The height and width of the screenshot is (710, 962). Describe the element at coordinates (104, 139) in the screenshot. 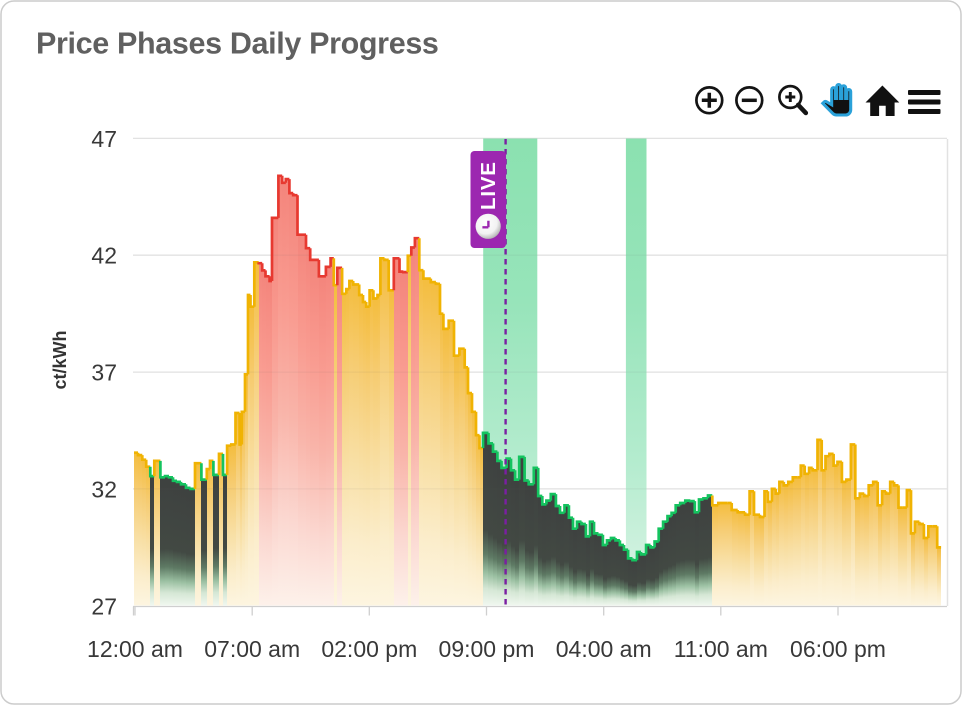

I see `svg-text: 47` at that location.